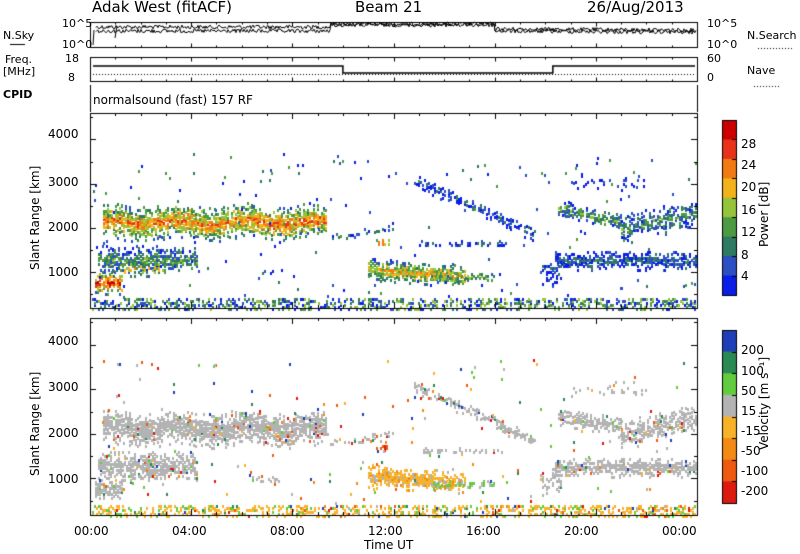  I want to click on velocity-cb-15: 15, so click(749, 411).